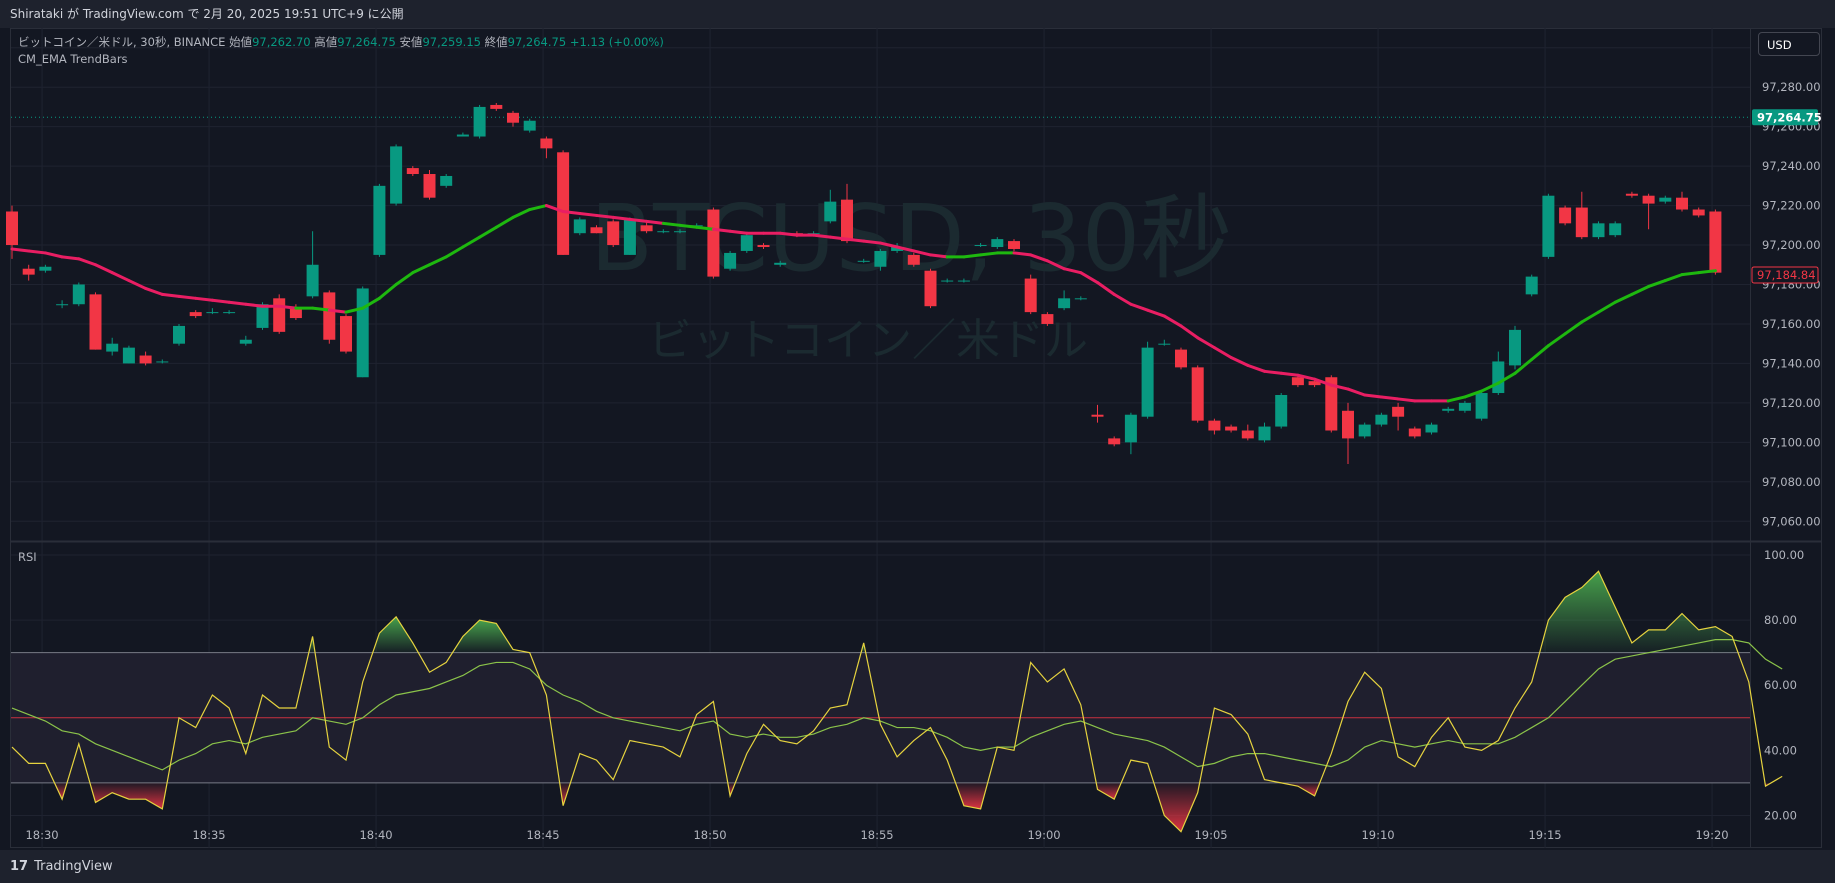 This screenshot has height=883, width=1835. Describe the element at coordinates (395, 634) in the screenshot. I see `rsi-overbought-fill` at that location.